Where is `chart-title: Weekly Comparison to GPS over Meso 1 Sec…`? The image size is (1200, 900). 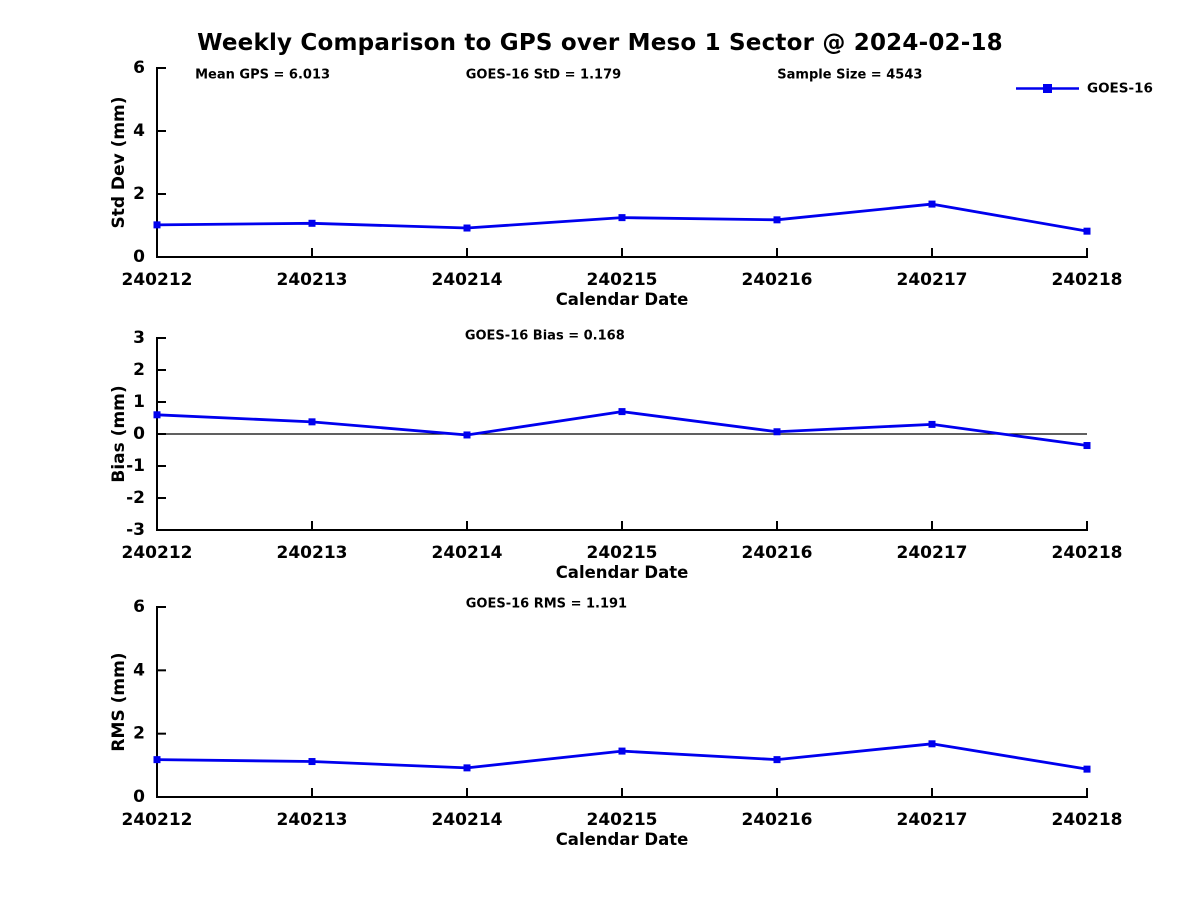
chart-title: Weekly Comparison to GPS over Meso 1 Sec… is located at coordinates (600, 43).